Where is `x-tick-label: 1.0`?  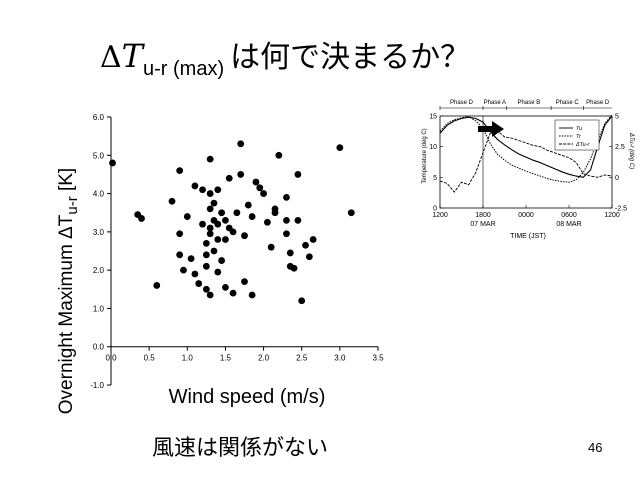
x-tick-label: 1.0 is located at coordinates (188, 358).